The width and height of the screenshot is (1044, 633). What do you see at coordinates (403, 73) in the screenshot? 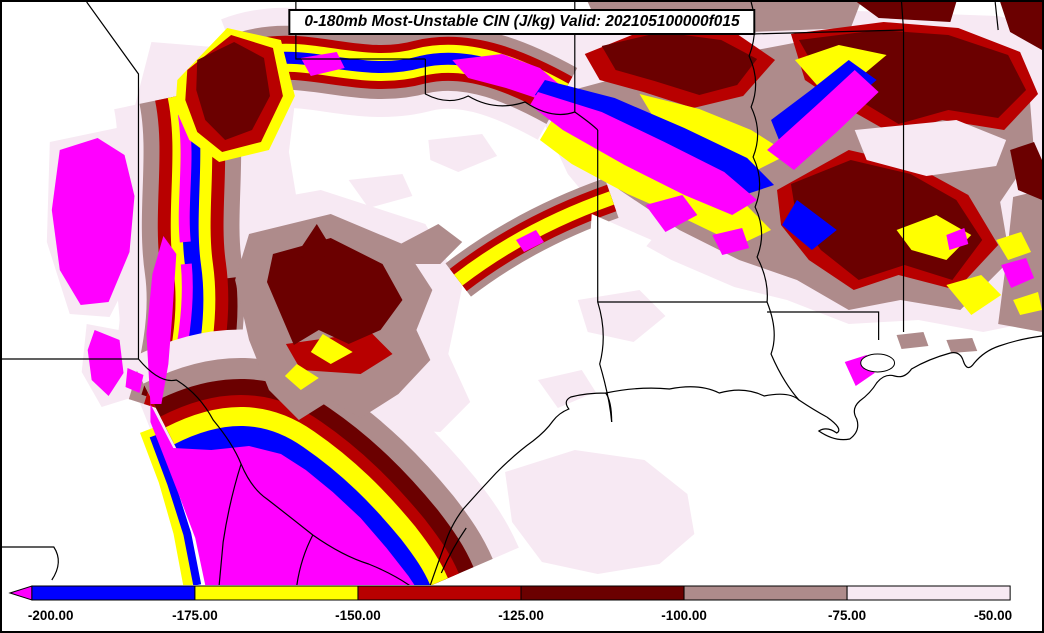
I see `red-river-bands` at bounding box center [403, 73].